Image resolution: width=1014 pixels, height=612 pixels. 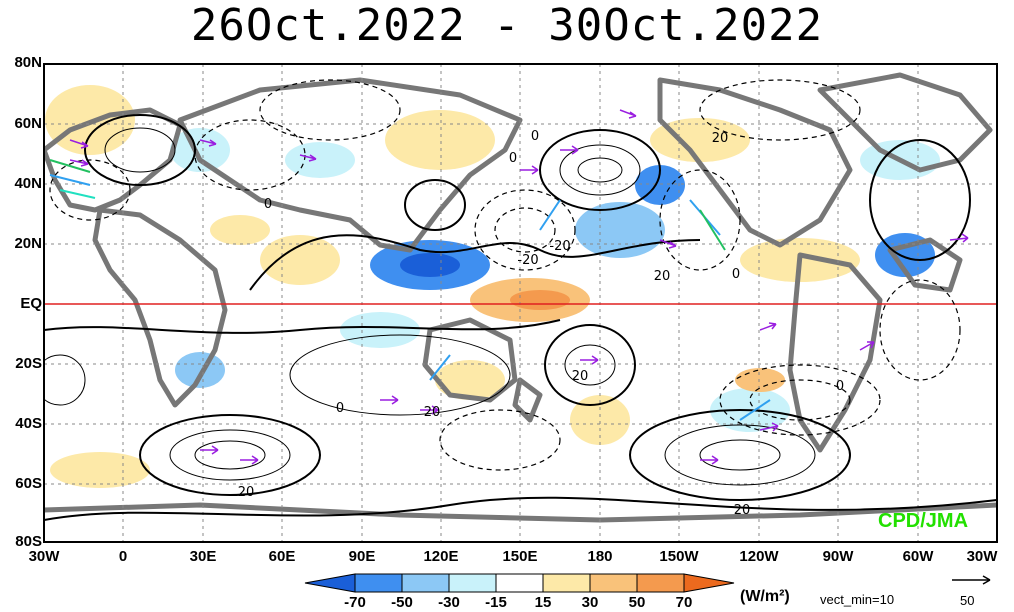 What do you see at coordinates (765, 596) in the screenshot?
I see `colorbar-unit: (W/m²)` at bounding box center [765, 596].